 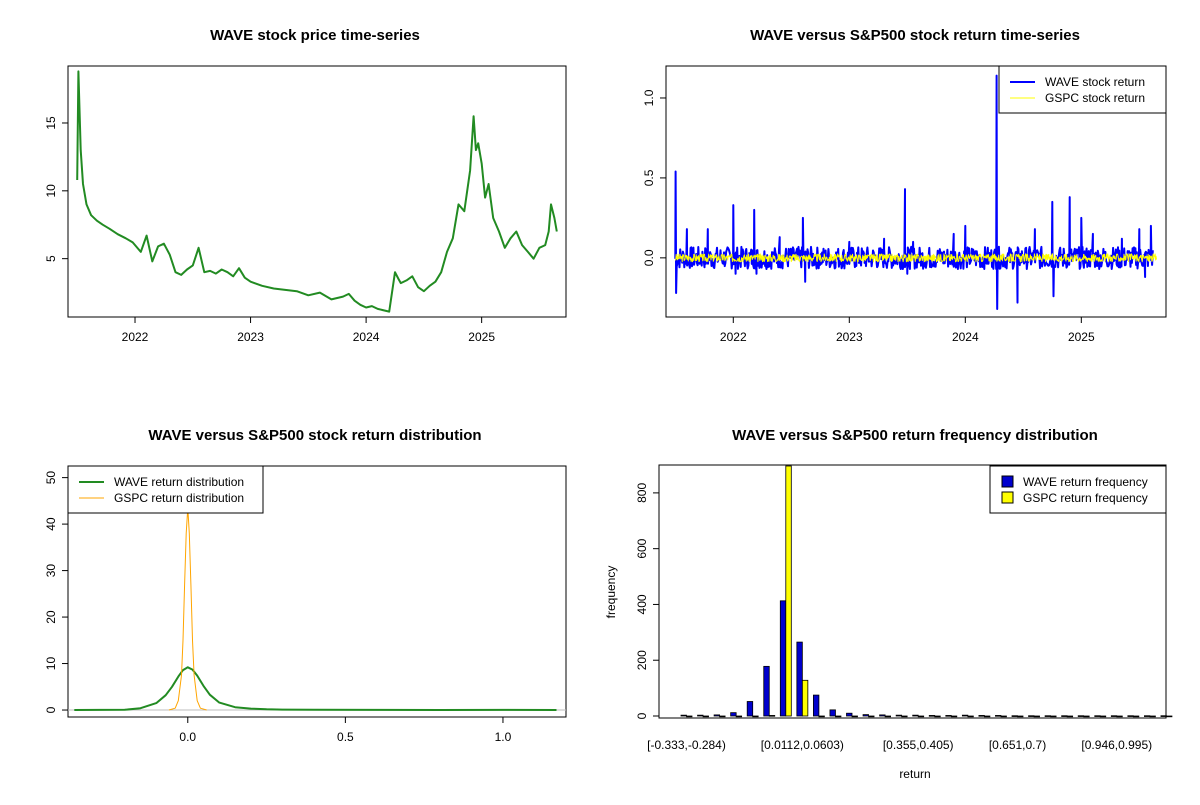 What do you see at coordinates (315, 35) in the screenshot?
I see `price-chart-title: WAVE stock price time-series` at bounding box center [315, 35].